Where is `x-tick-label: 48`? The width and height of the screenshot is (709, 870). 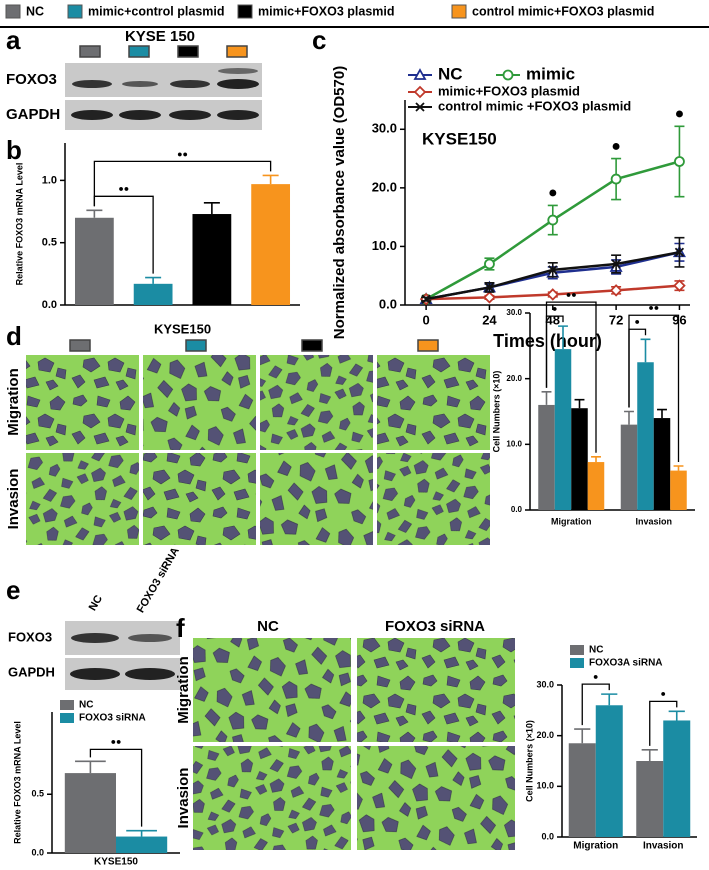 x-tick-label: 48 is located at coordinates (553, 319).